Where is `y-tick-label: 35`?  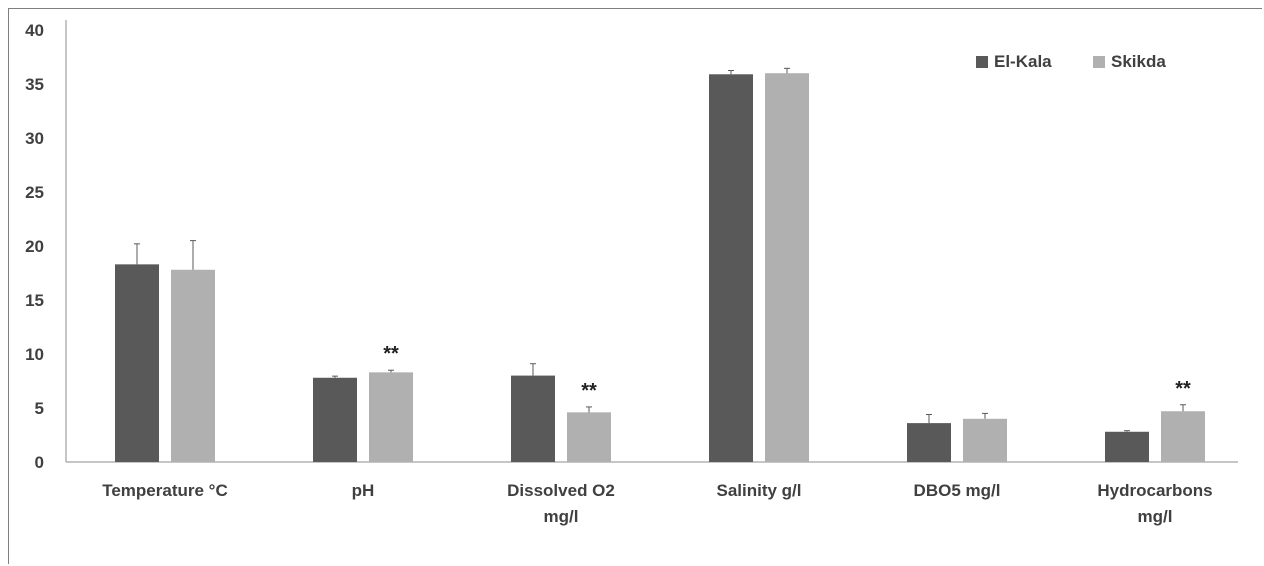
y-tick-label: 35 is located at coordinates (34, 84).